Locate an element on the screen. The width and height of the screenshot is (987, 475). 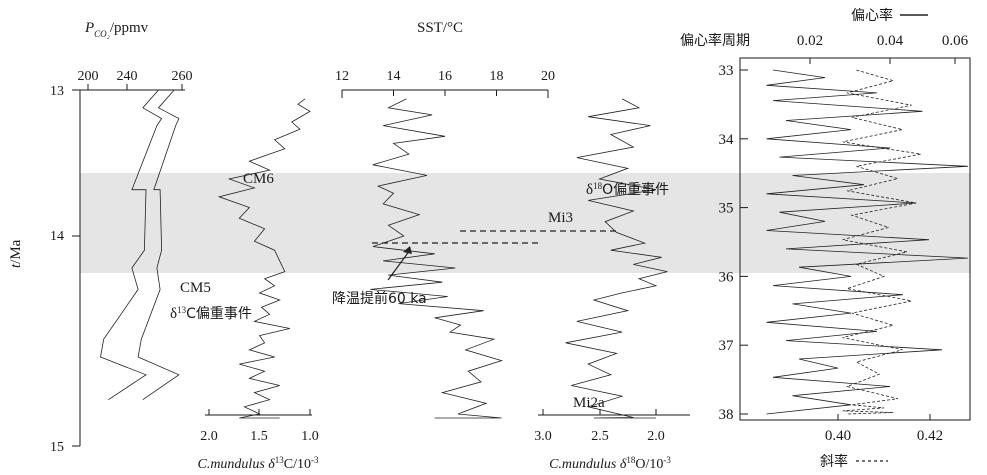
cooling-arrow-shaft is located at coordinates (399, 265).